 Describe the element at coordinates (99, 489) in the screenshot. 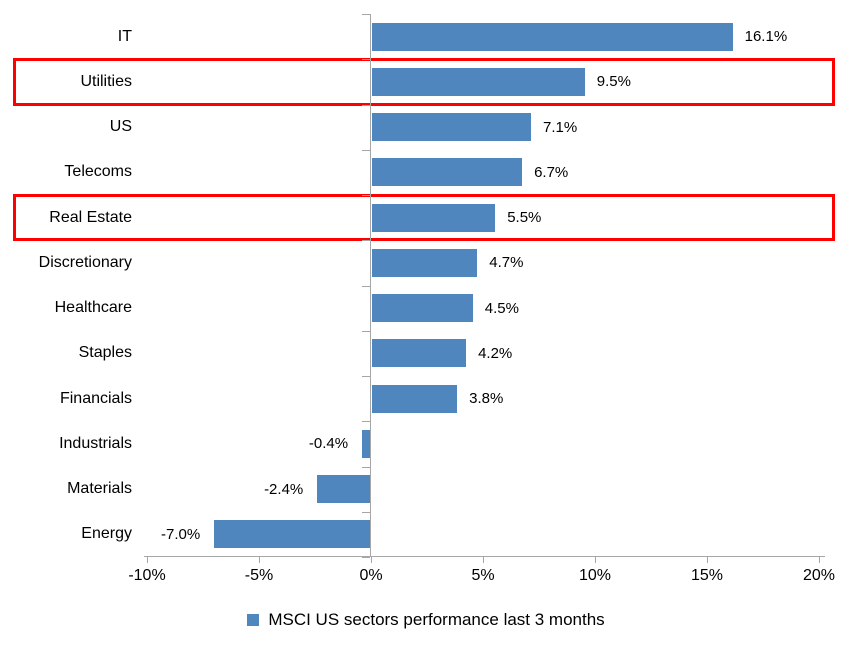

I see `category-label-materials: Materials` at that location.